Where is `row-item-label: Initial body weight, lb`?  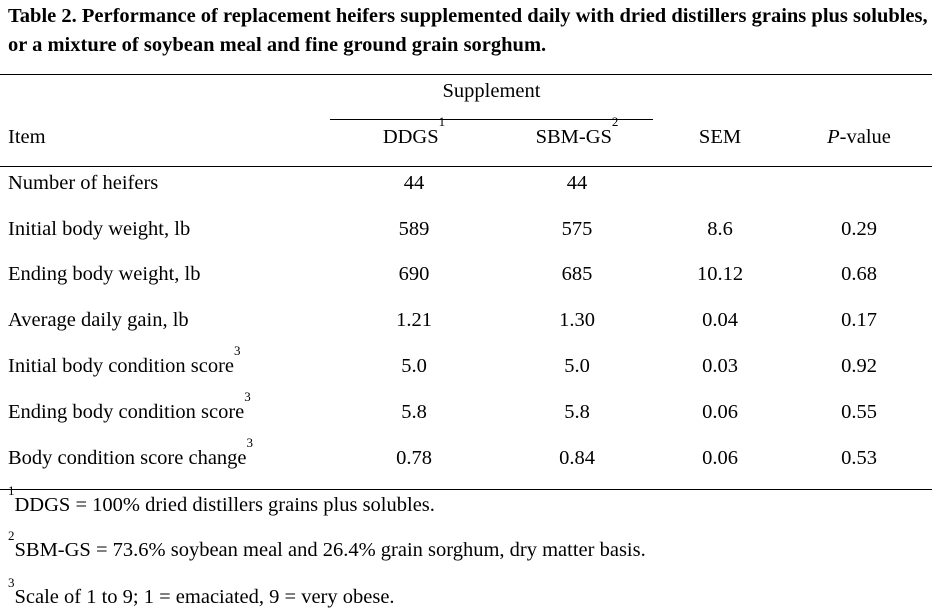
row-item-label: Initial body weight, lb is located at coordinates (99, 229).